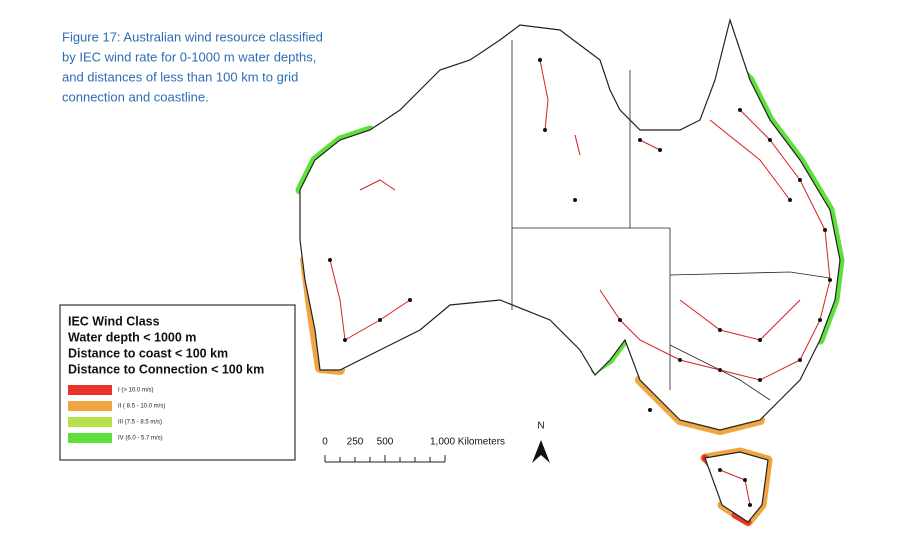 This screenshot has height=540, width=900. I want to click on legend-label: II ( 8.5 - 10.0 m/s), so click(141, 407).